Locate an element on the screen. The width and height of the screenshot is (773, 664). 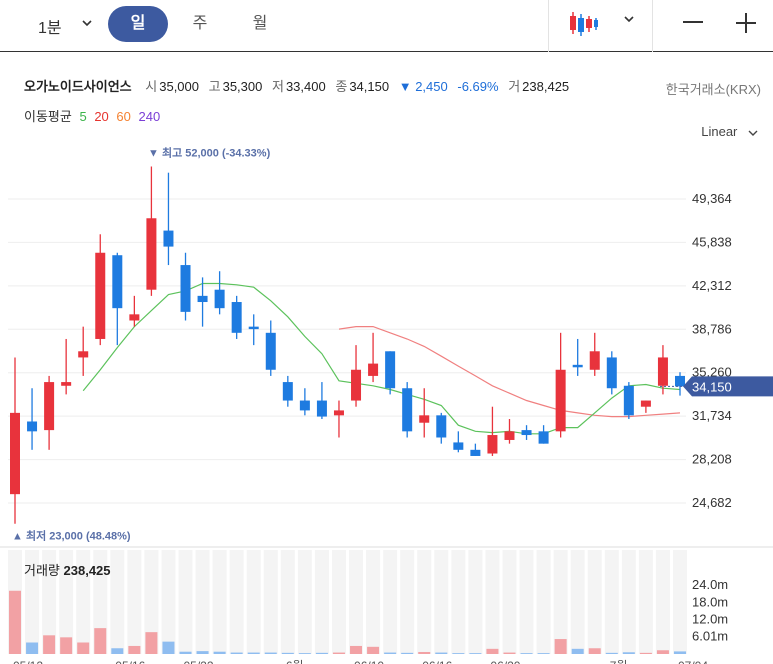
last-price-label: 34,150 is located at coordinates (712, 386).